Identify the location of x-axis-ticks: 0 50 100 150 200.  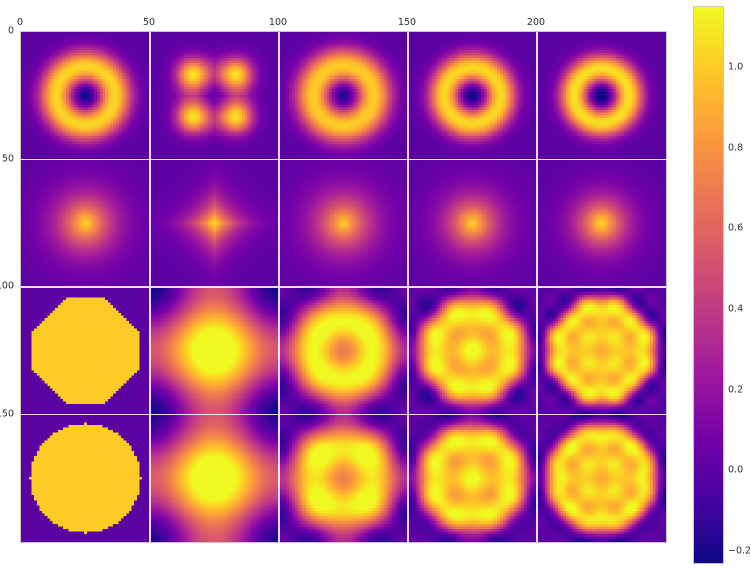
(340, 15).